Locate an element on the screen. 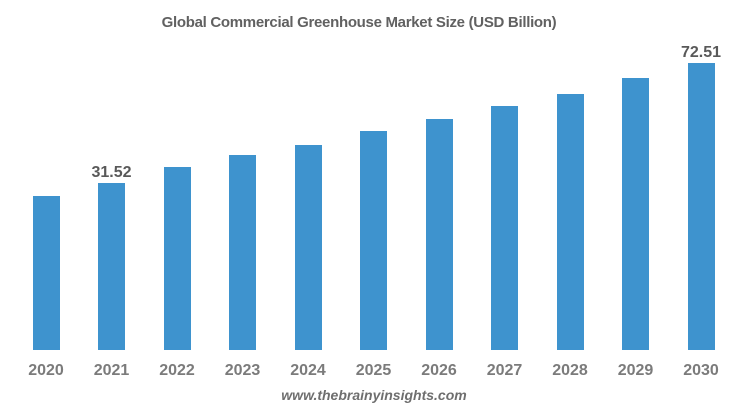 The width and height of the screenshot is (736, 413). bar-2021 is located at coordinates (111, 266).